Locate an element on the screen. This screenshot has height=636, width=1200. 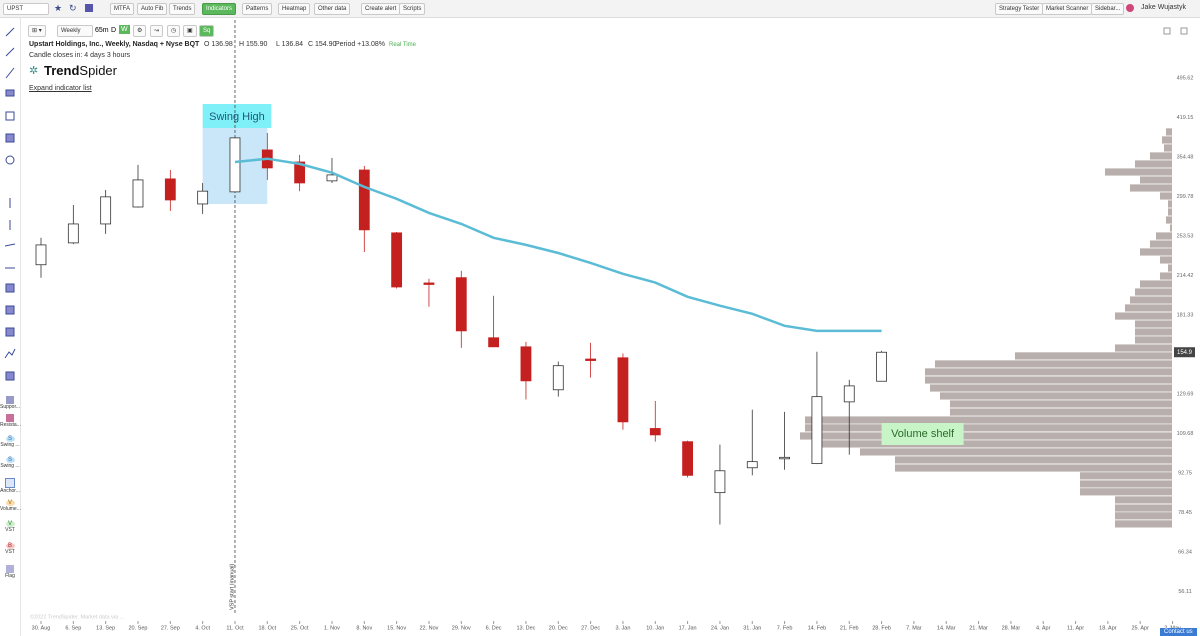
x-tick-label: 7. Feb is located at coordinates (785, 628).